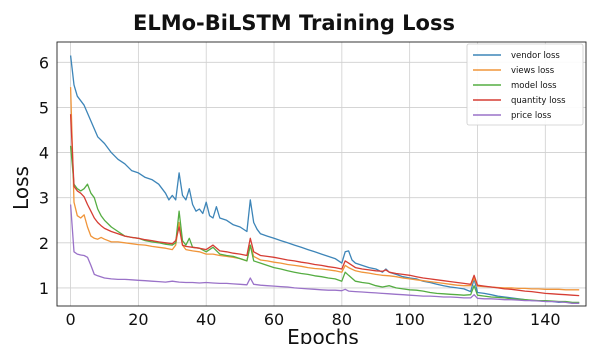 This screenshot has height=344, width=589. I want to click on y-axis-label: Loss, so click(21, 188).